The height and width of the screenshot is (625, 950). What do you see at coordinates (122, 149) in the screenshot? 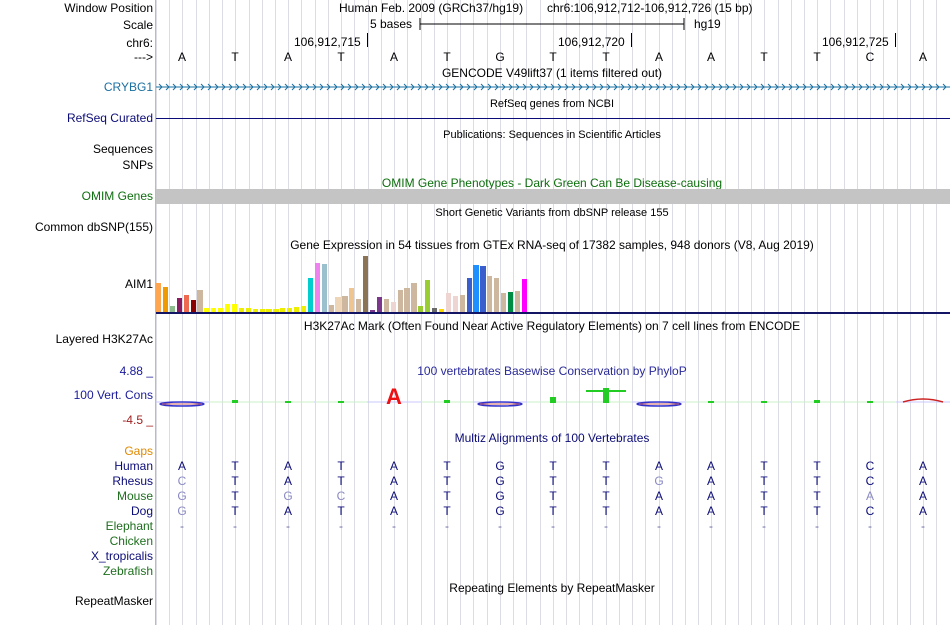
I see `publications-label-sequences: Sequences` at bounding box center [122, 149].